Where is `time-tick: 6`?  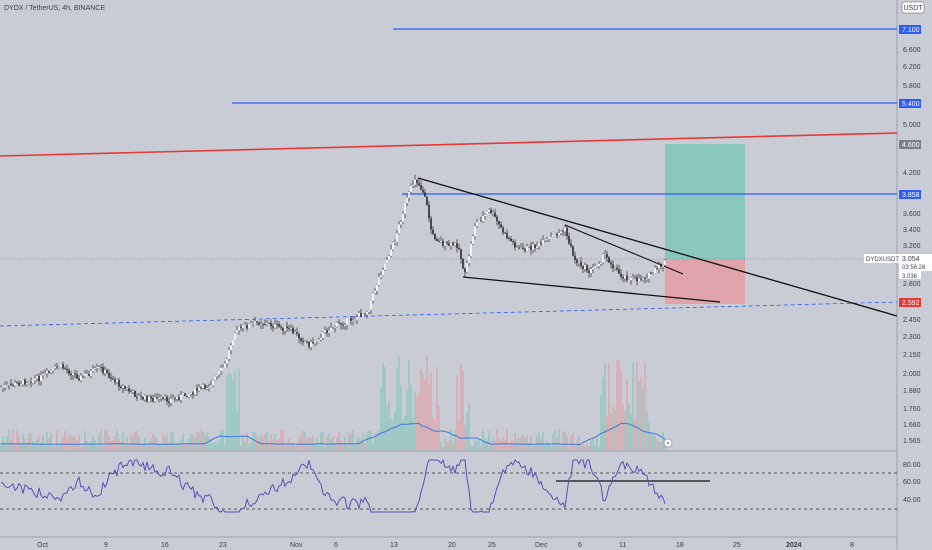 time-tick: 6 is located at coordinates (336, 545).